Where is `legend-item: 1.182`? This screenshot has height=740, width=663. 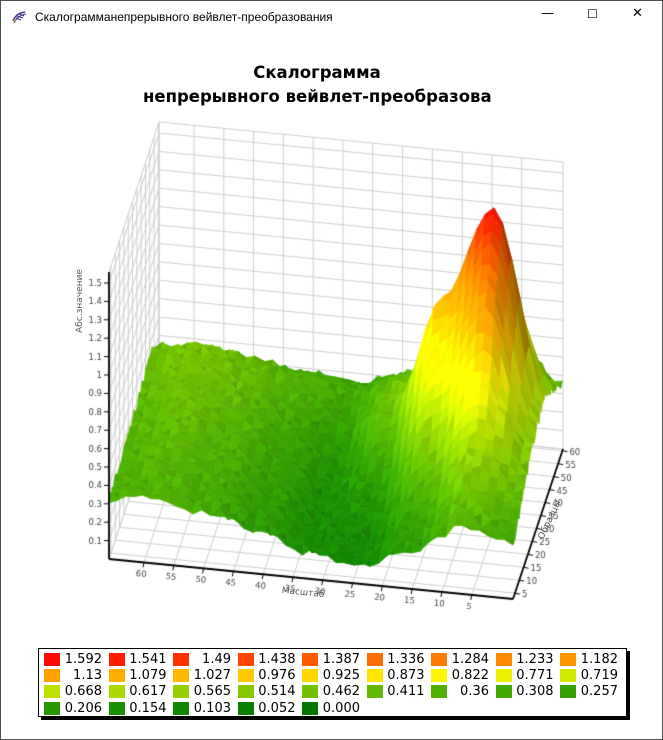
legend-item: 1.182 is located at coordinates (592, 659).